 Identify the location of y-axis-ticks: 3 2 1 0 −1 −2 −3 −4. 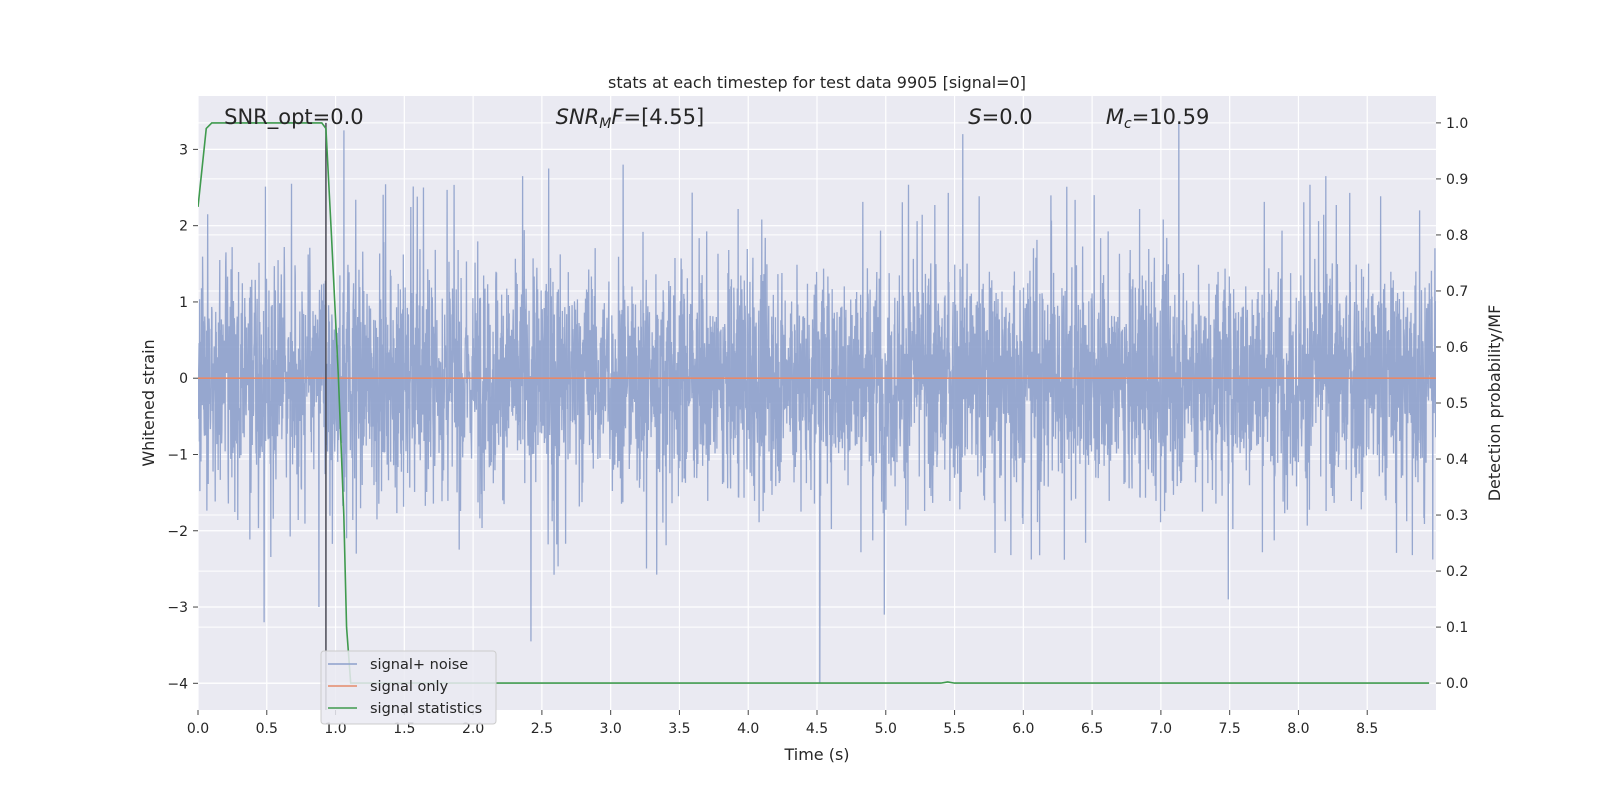
(182, 417).